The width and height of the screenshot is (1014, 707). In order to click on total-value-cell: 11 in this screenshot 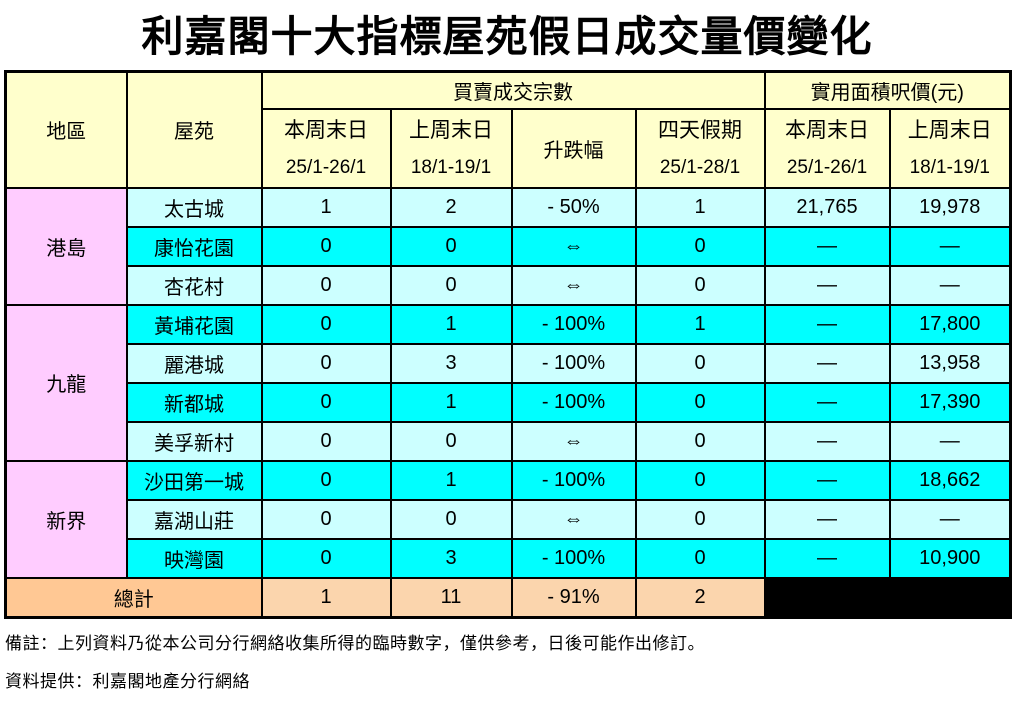, I will do `click(451, 597)`.